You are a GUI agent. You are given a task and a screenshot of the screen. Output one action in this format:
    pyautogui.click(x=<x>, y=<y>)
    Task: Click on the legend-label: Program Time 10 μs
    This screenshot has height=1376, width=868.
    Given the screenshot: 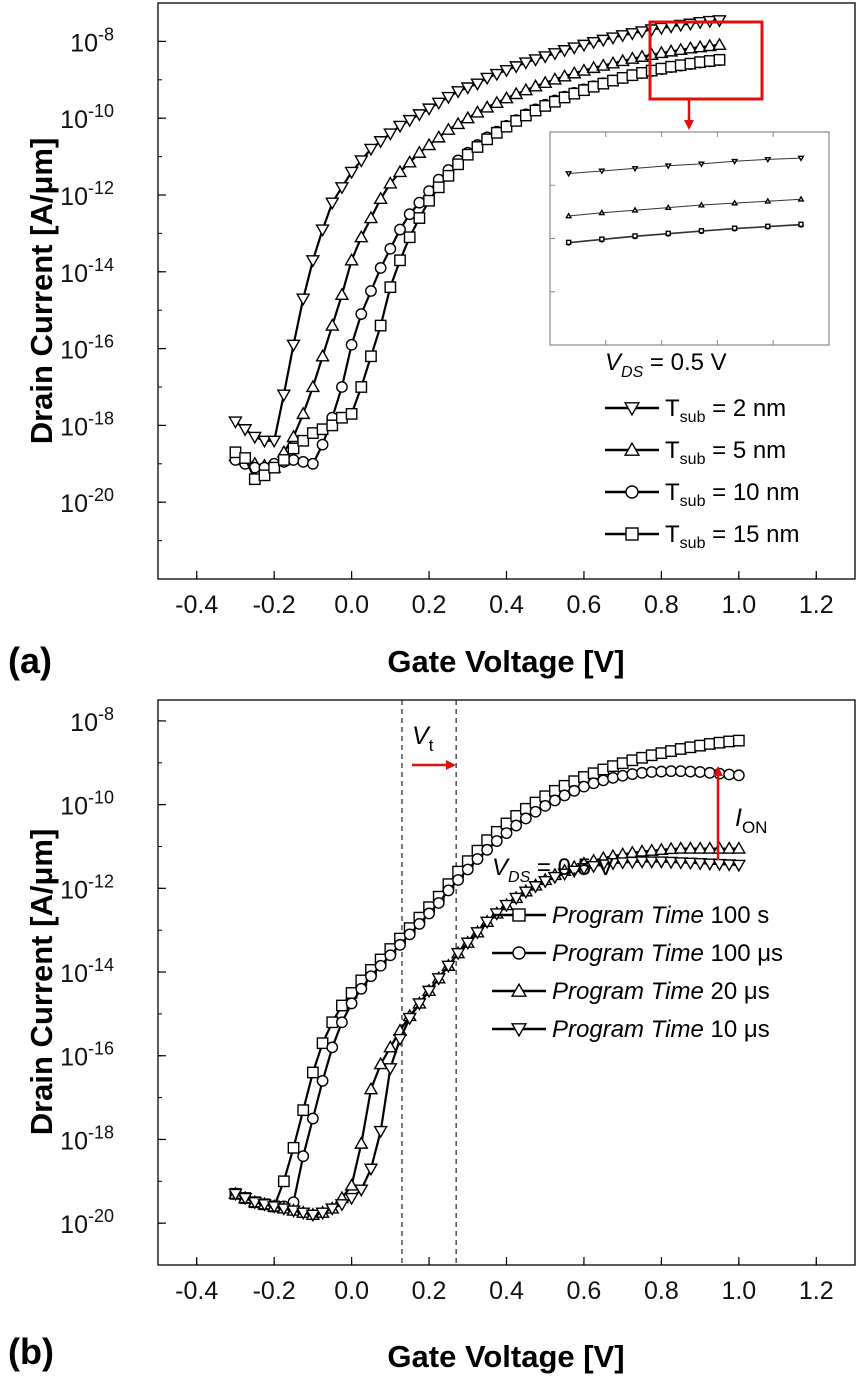 What is the action you would take?
    pyautogui.click(x=661, y=1029)
    